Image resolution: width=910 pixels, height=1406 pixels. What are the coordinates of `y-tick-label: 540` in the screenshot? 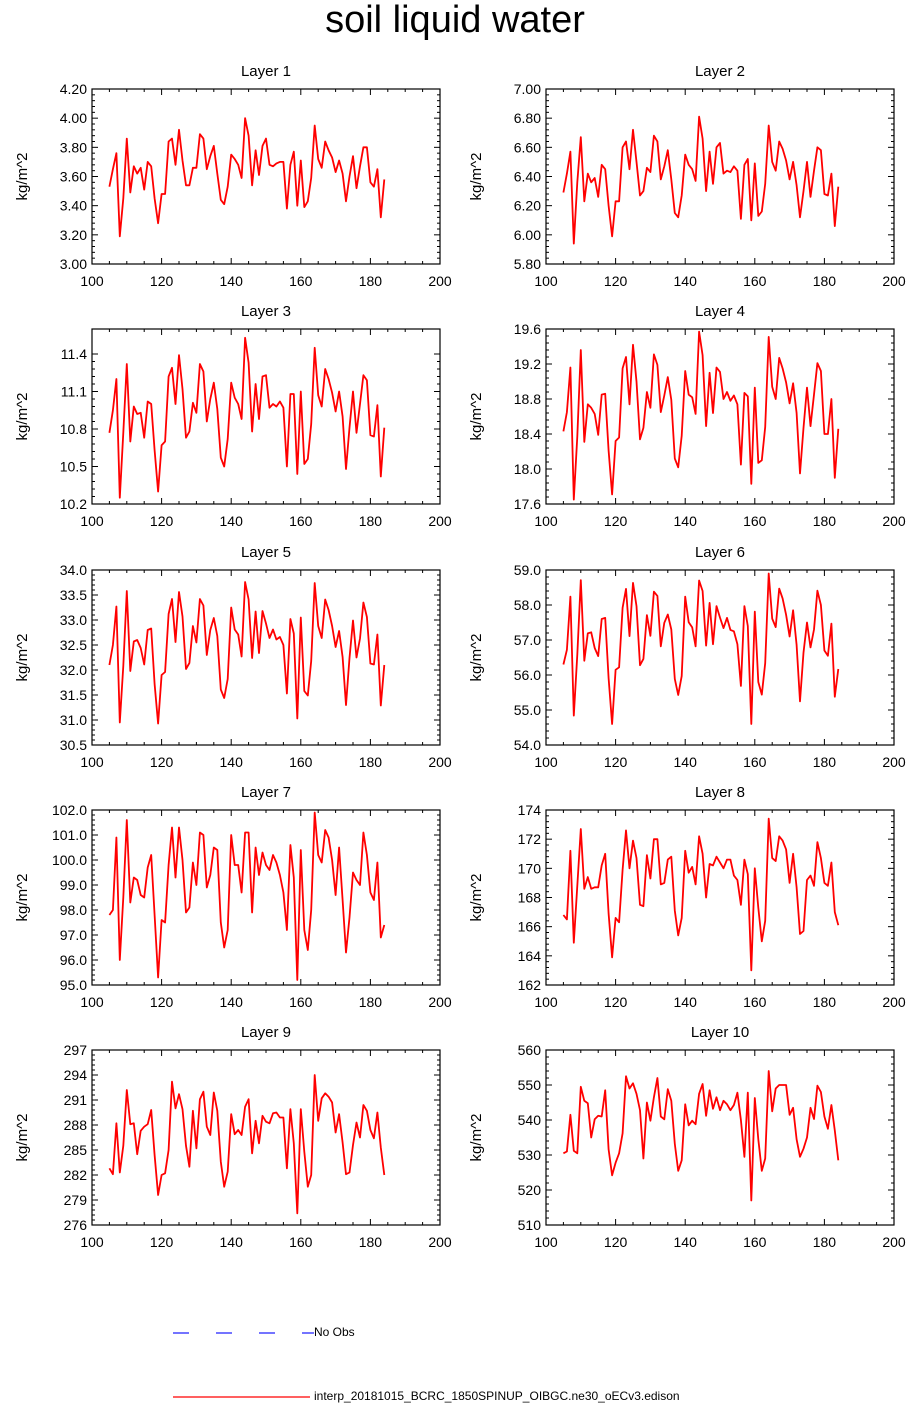 It's located at (530, 1120).